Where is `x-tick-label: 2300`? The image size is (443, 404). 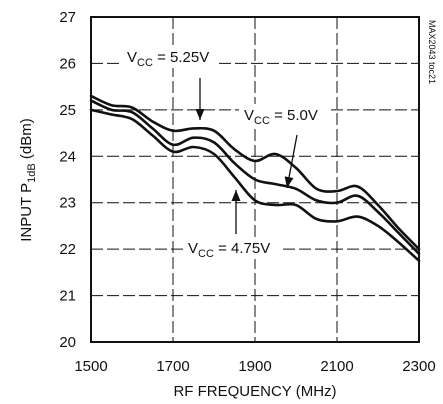 x-tick-label: 2300 is located at coordinates (418, 366).